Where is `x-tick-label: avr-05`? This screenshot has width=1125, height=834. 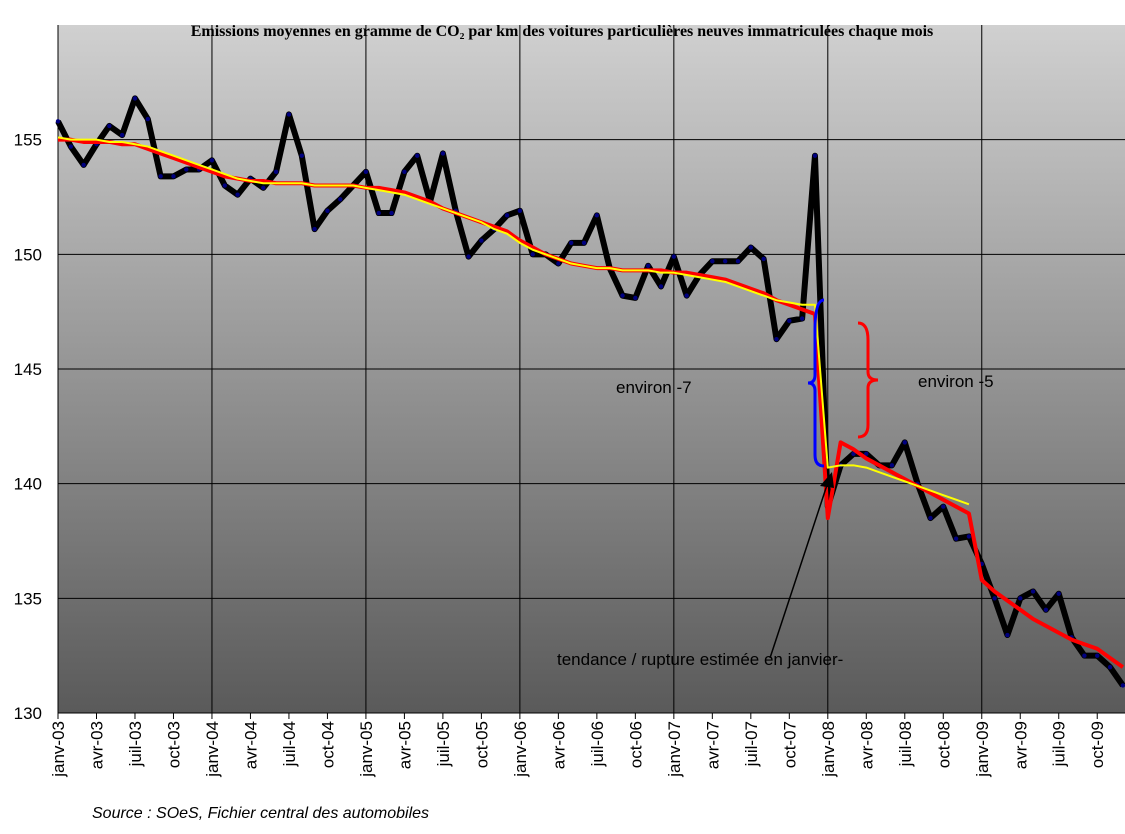 x-tick-label: avr-05 is located at coordinates (404, 745).